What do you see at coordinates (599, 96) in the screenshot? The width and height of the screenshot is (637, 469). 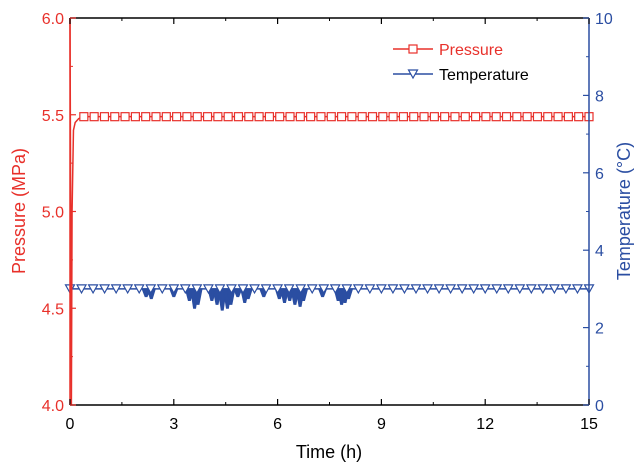 I see `right-y-tick-label: 8` at bounding box center [599, 96].